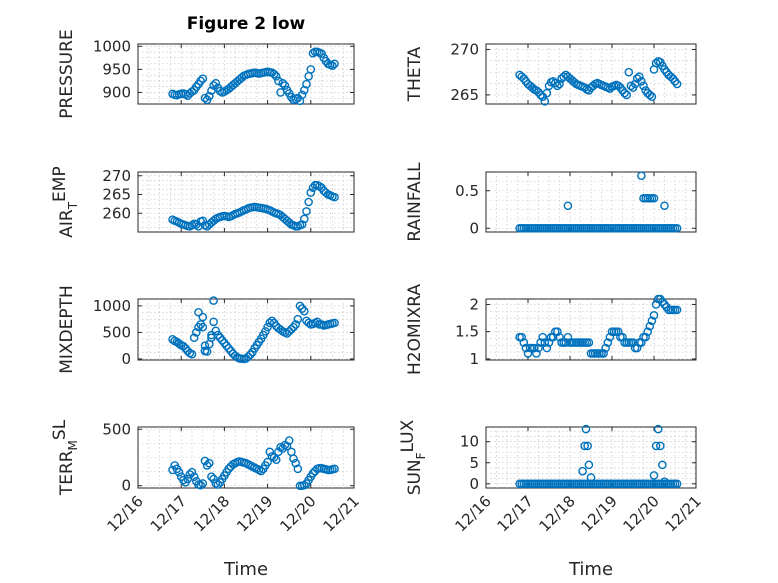 The height and width of the screenshot is (583, 778). What do you see at coordinates (116, 195) in the screenshot?
I see `air_temp-ytick-label: 265` at bounding box center [116, 195].